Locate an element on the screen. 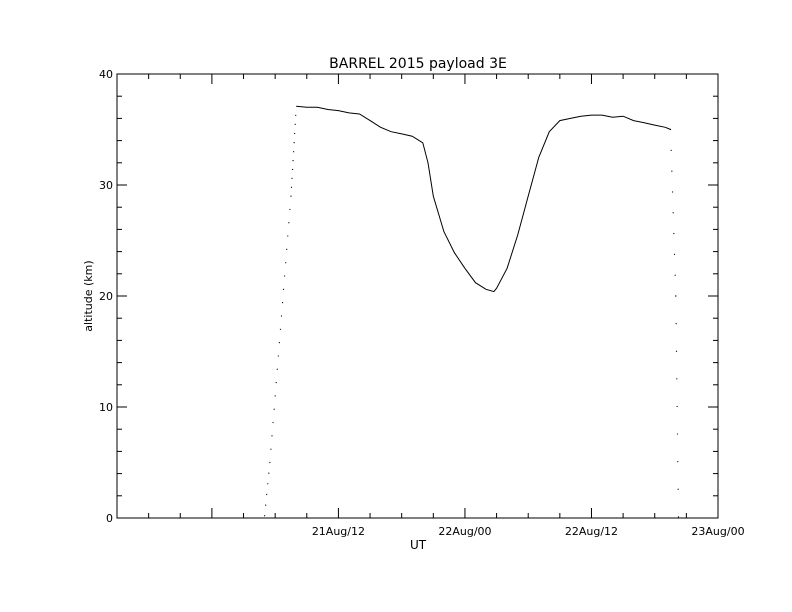 The image size is (792, 612). chart-title: BARREL 2015 payload 3E is located at coordinates (418, 64).